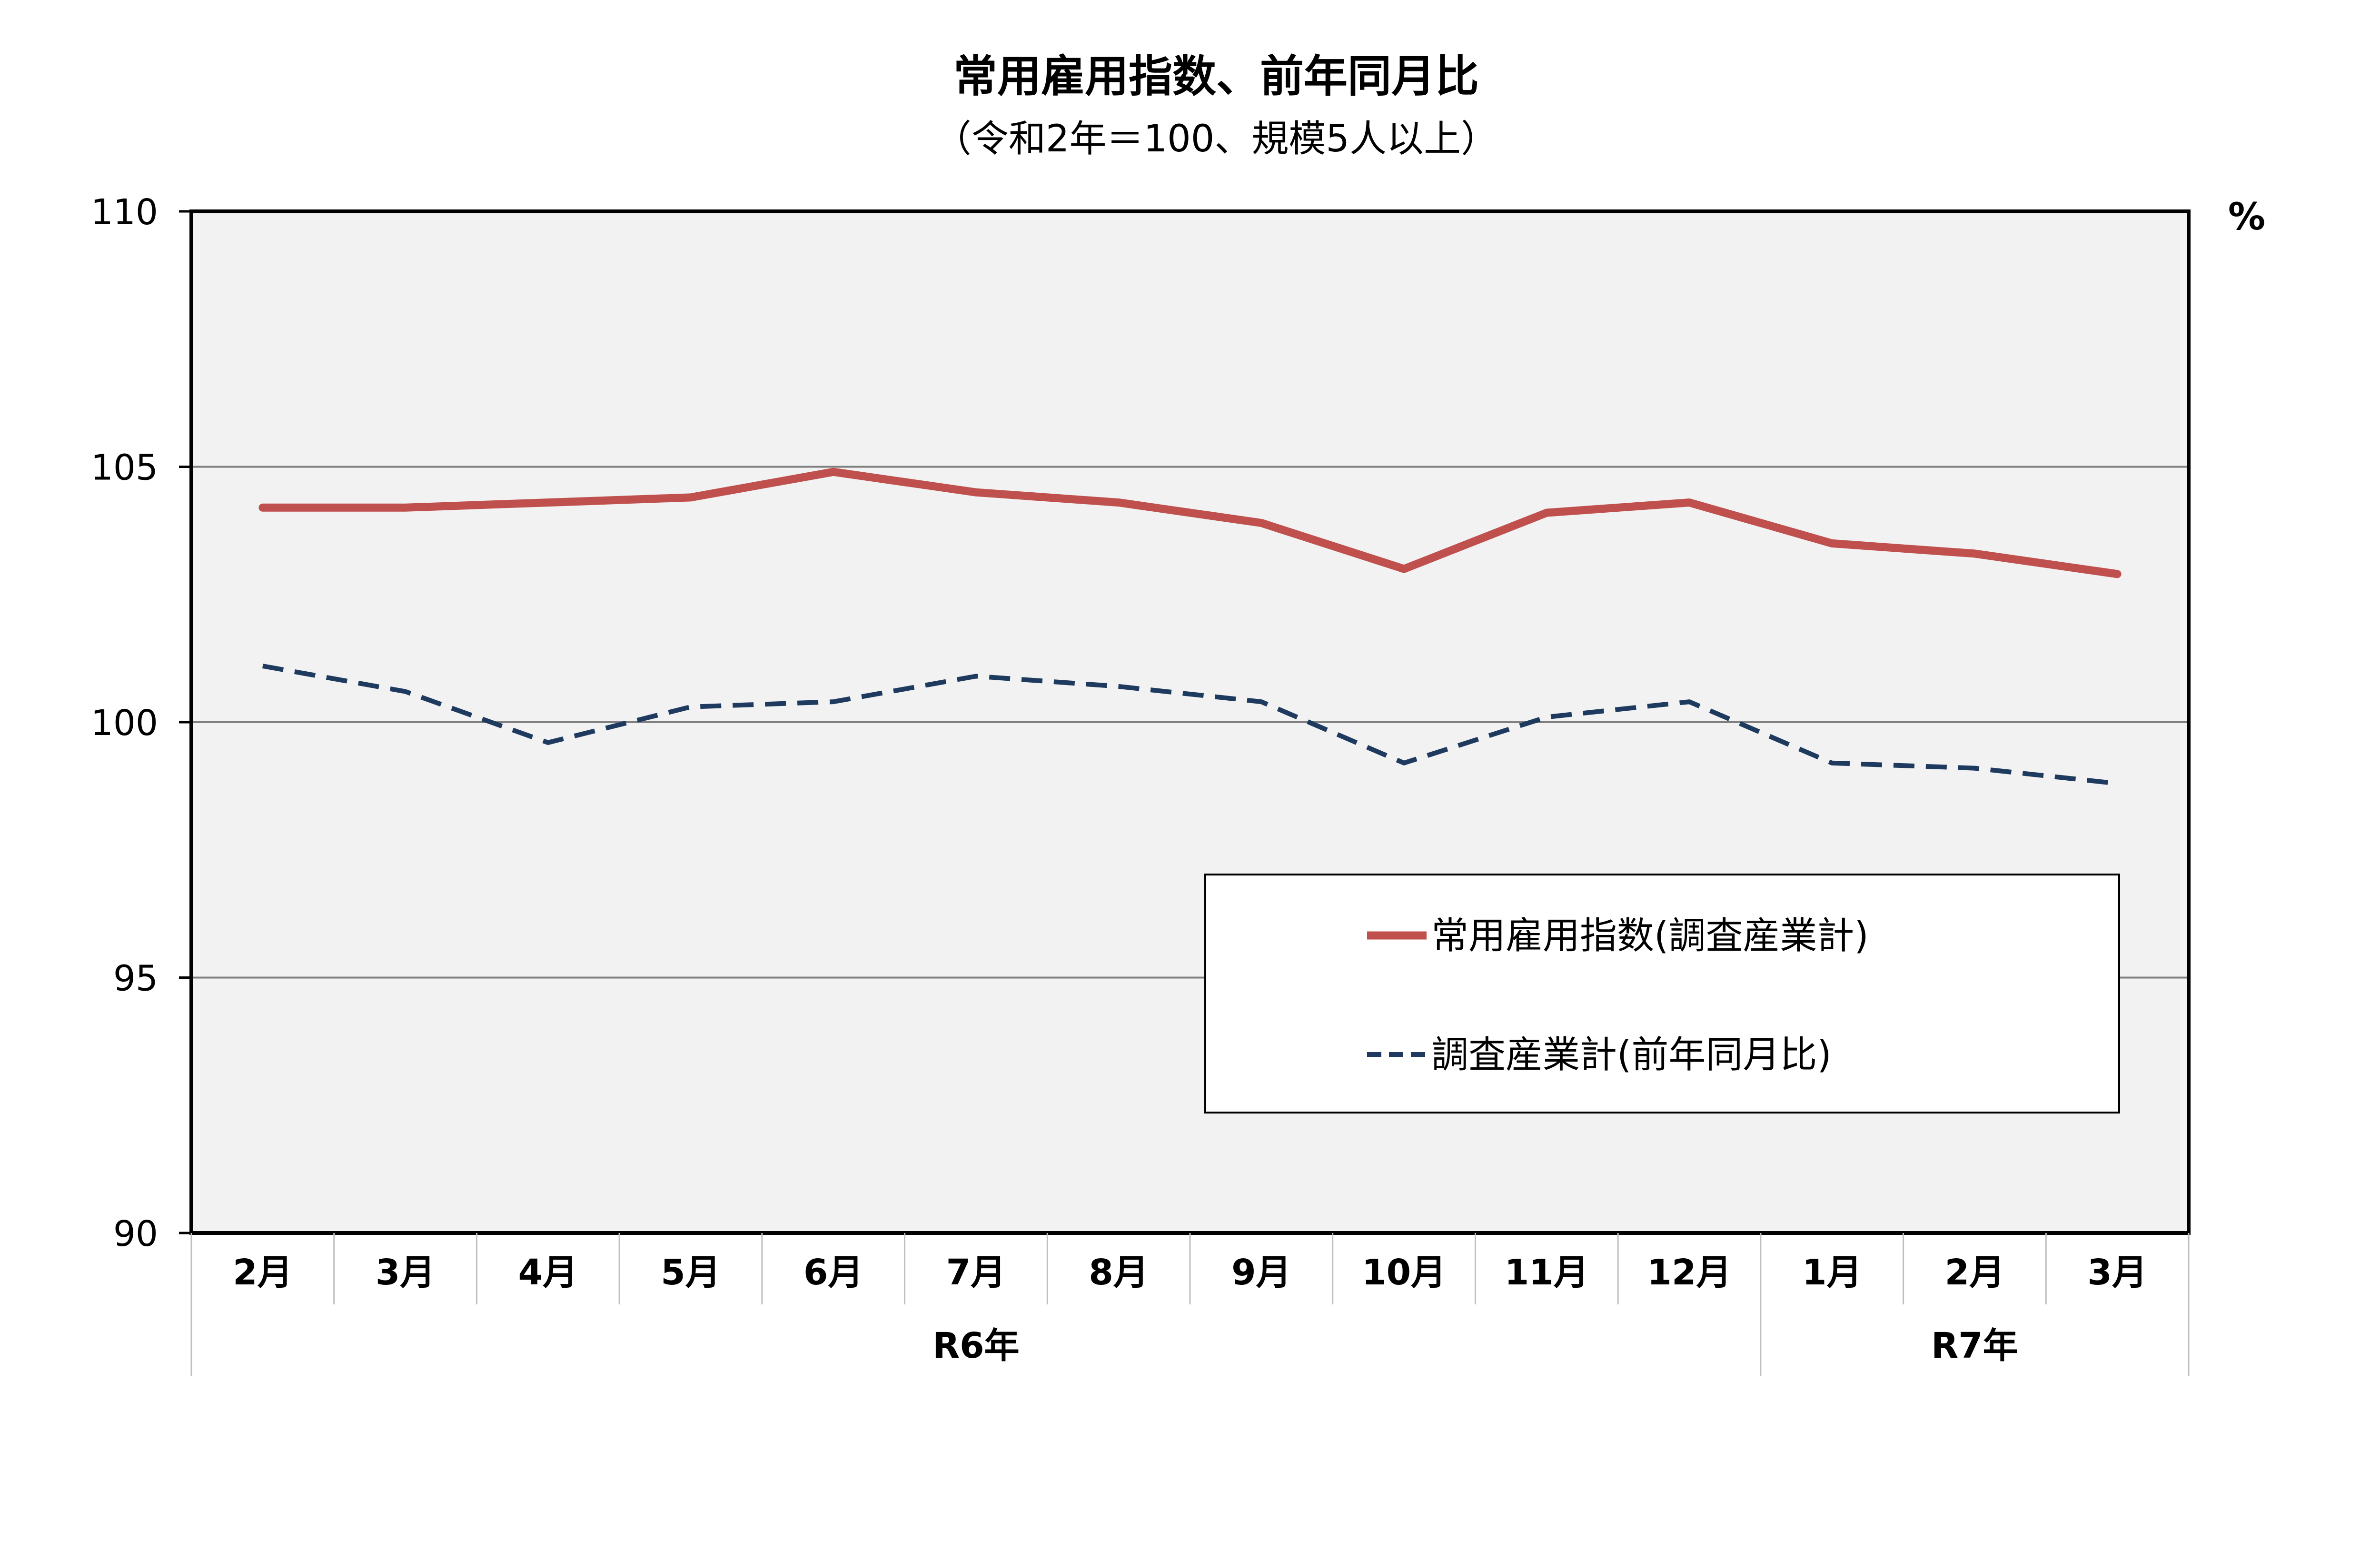  Describe the element at coordinates (1216, 139) in the screenshot. I see `chart-subtitle: （令和2年＝100、規模5人以上）` at that location.